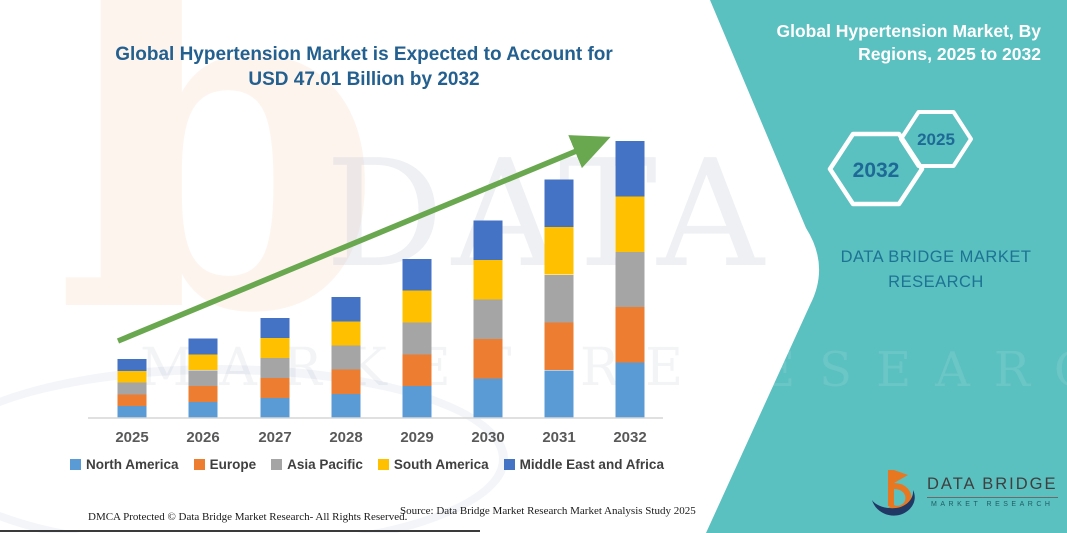 The height and width of the screenshot is (533, 1067). What do you see at coordinates (883, 370) in the screenshot?
I see `watermark-row-text-teal: RESEARCH` at bounding box center [883, 370].